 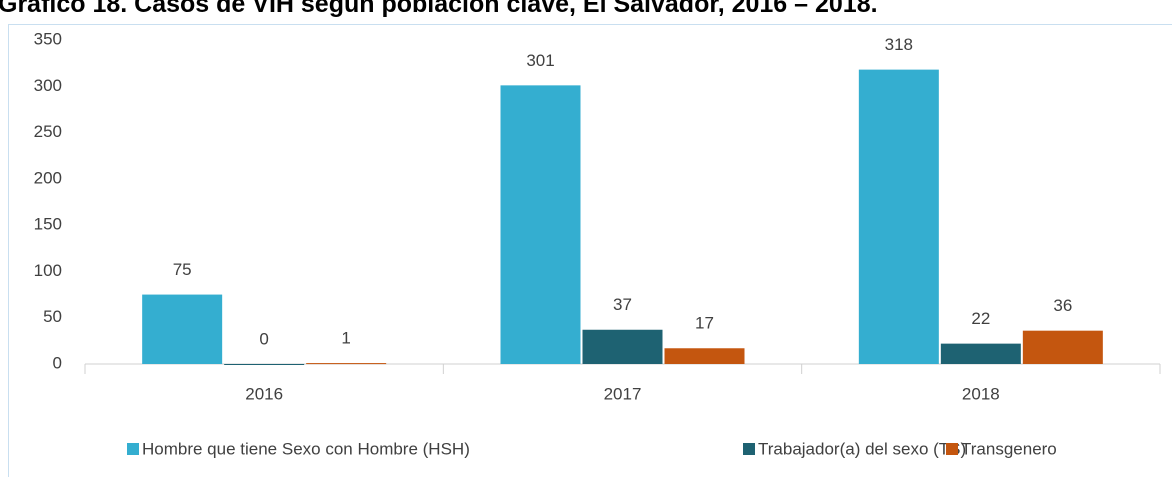 What do you see at coordinates (264, 393) in the screenshot?
I see `x-tick-label: 2016` at bounding box center [264, 393].